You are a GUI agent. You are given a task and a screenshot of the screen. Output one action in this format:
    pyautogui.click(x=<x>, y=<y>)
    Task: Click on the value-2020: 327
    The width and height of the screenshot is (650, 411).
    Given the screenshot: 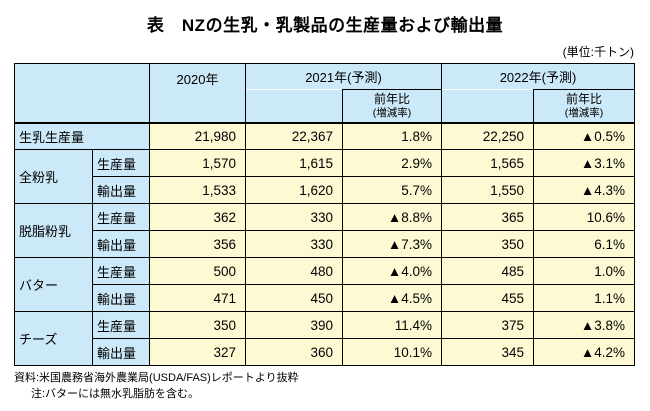 What is the action you would take?
    pyautogui.click(x=197, y=352)
    